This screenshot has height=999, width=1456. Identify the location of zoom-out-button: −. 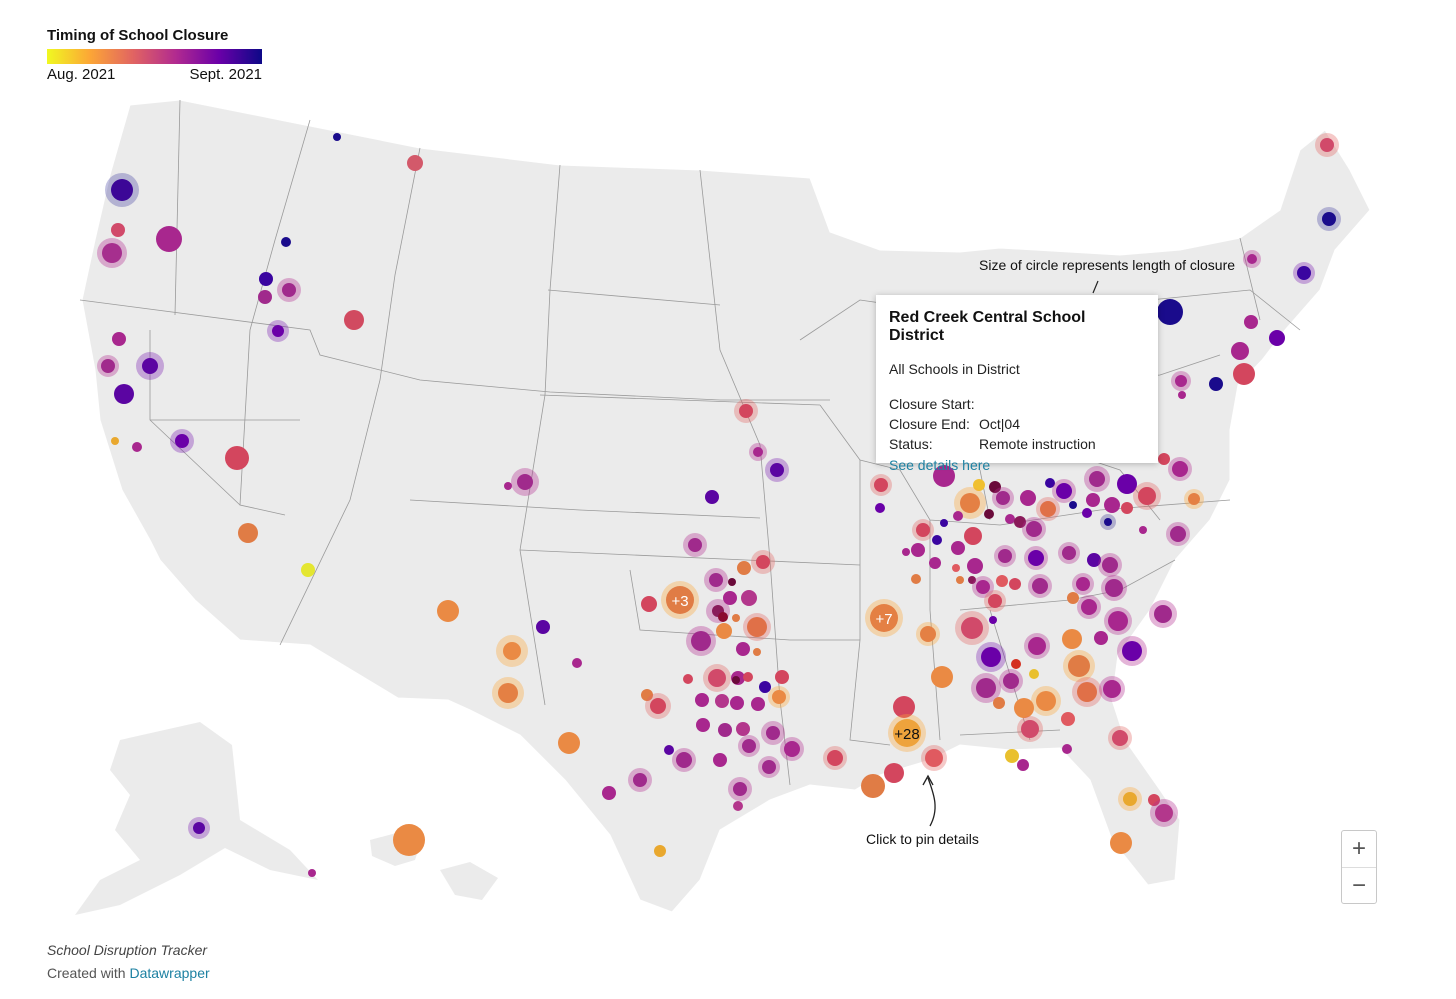
(1358, 885).